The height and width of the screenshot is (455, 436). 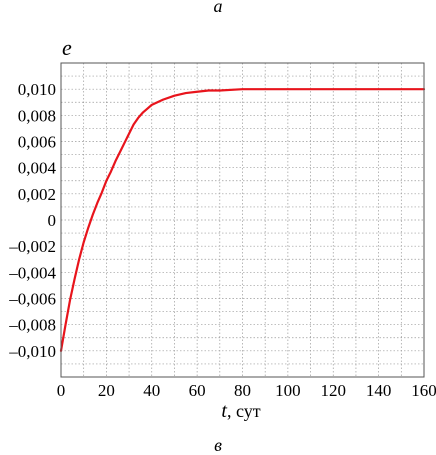 I want to click on x-tick-label: 80, so click(x=242, y=390).